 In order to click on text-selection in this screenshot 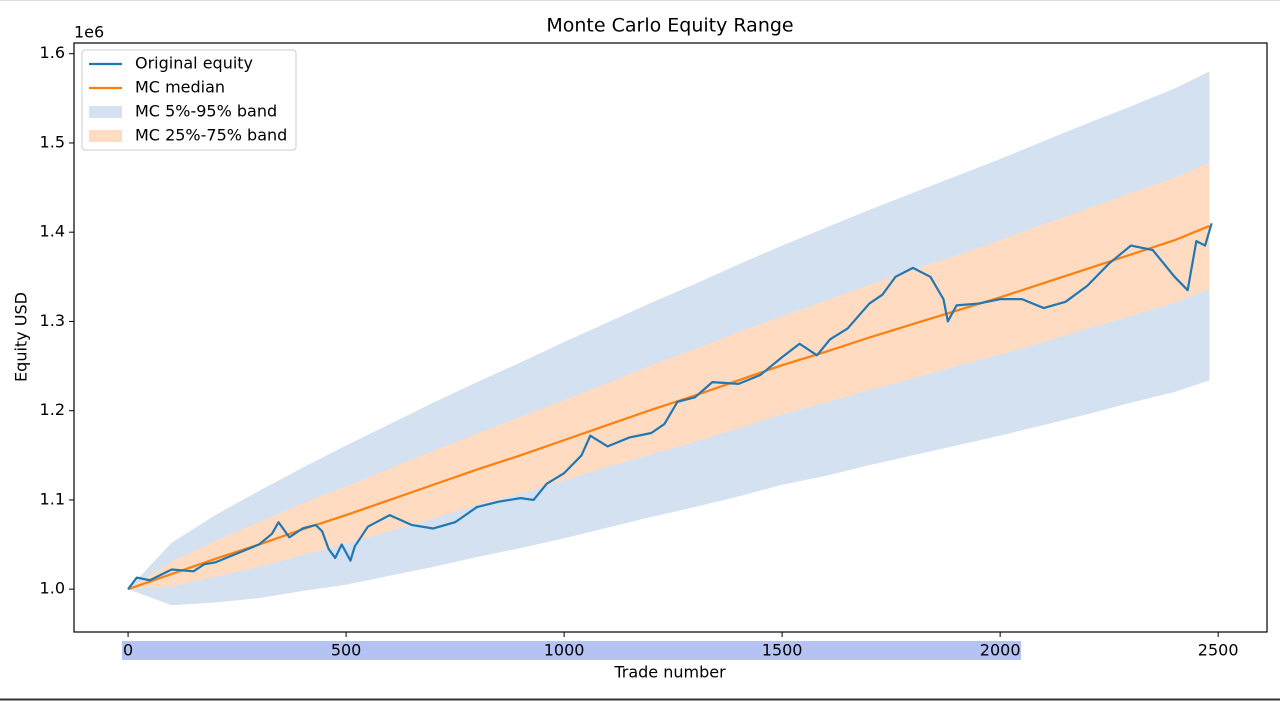, I will do `click(571, 650)`.